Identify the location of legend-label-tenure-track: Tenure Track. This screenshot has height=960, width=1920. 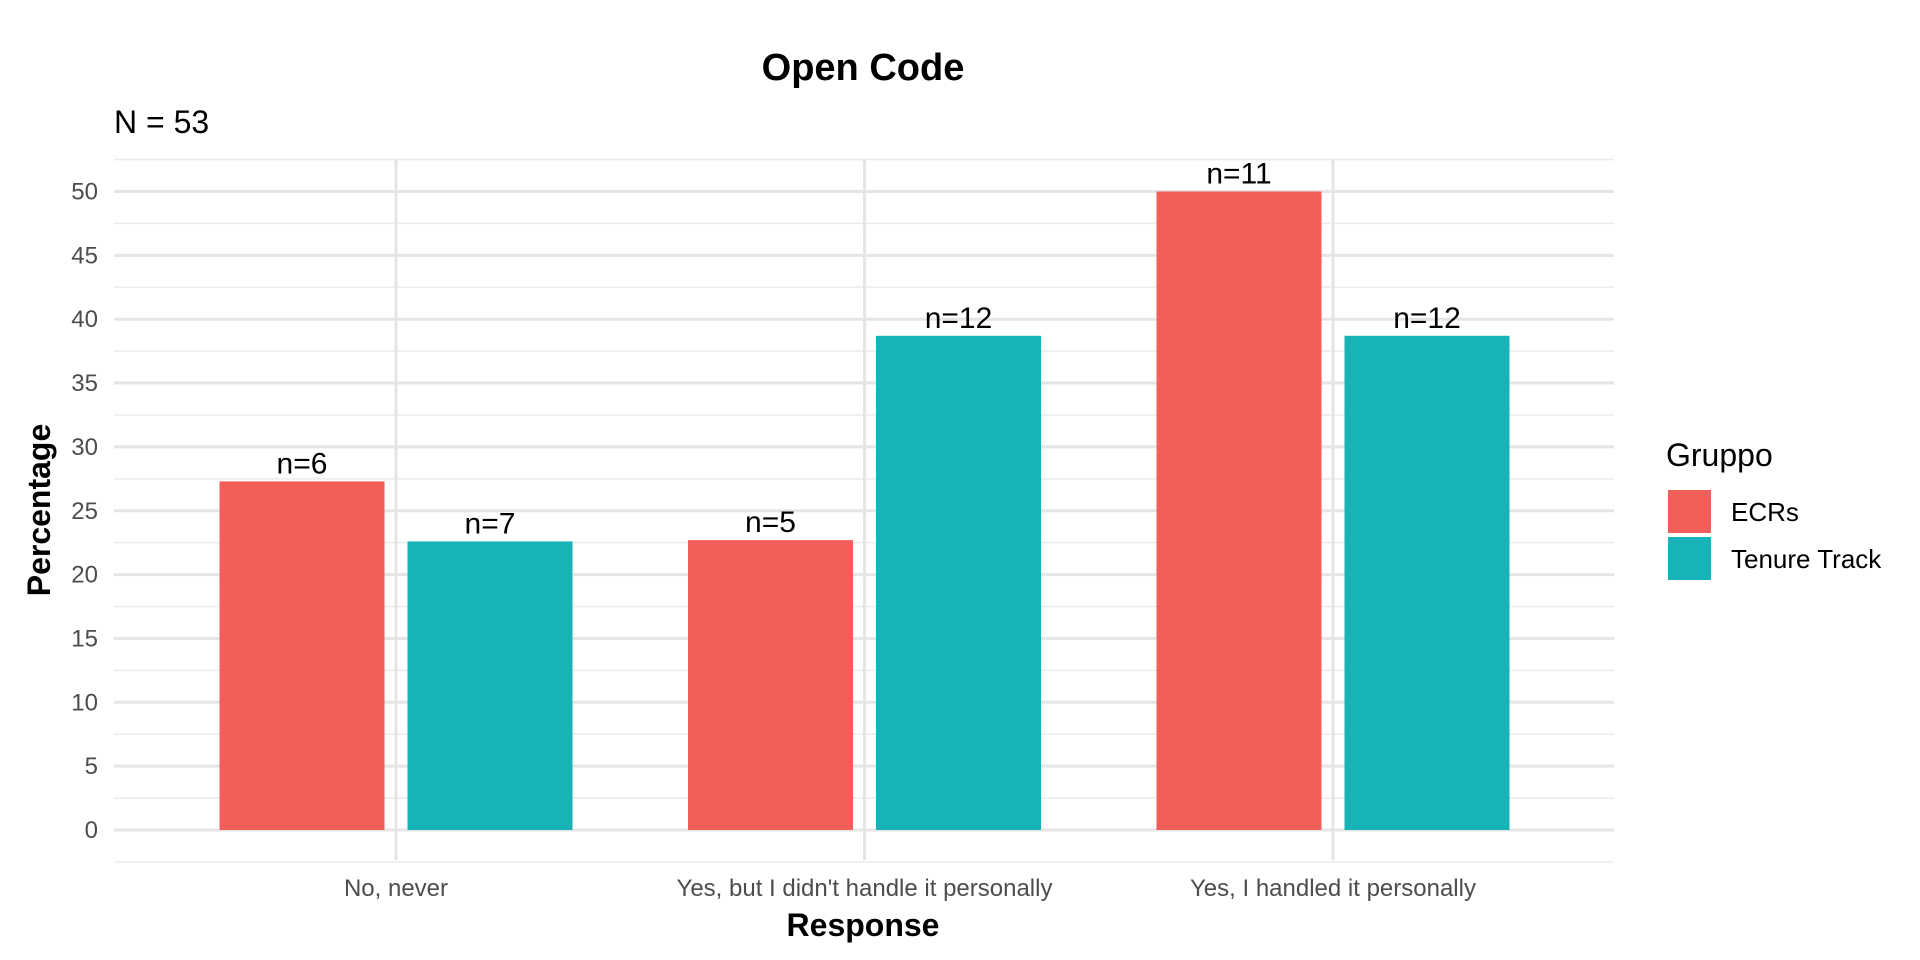
(1806, 559).